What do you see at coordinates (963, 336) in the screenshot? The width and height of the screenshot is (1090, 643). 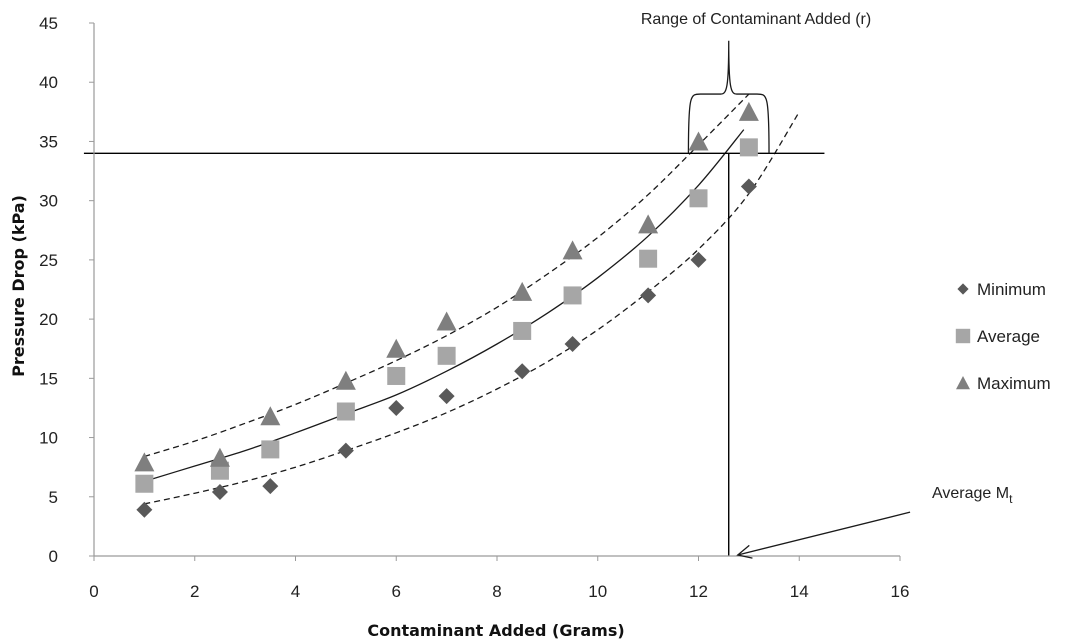 I see `legend-marker-average` at bounding box center [963, 336].